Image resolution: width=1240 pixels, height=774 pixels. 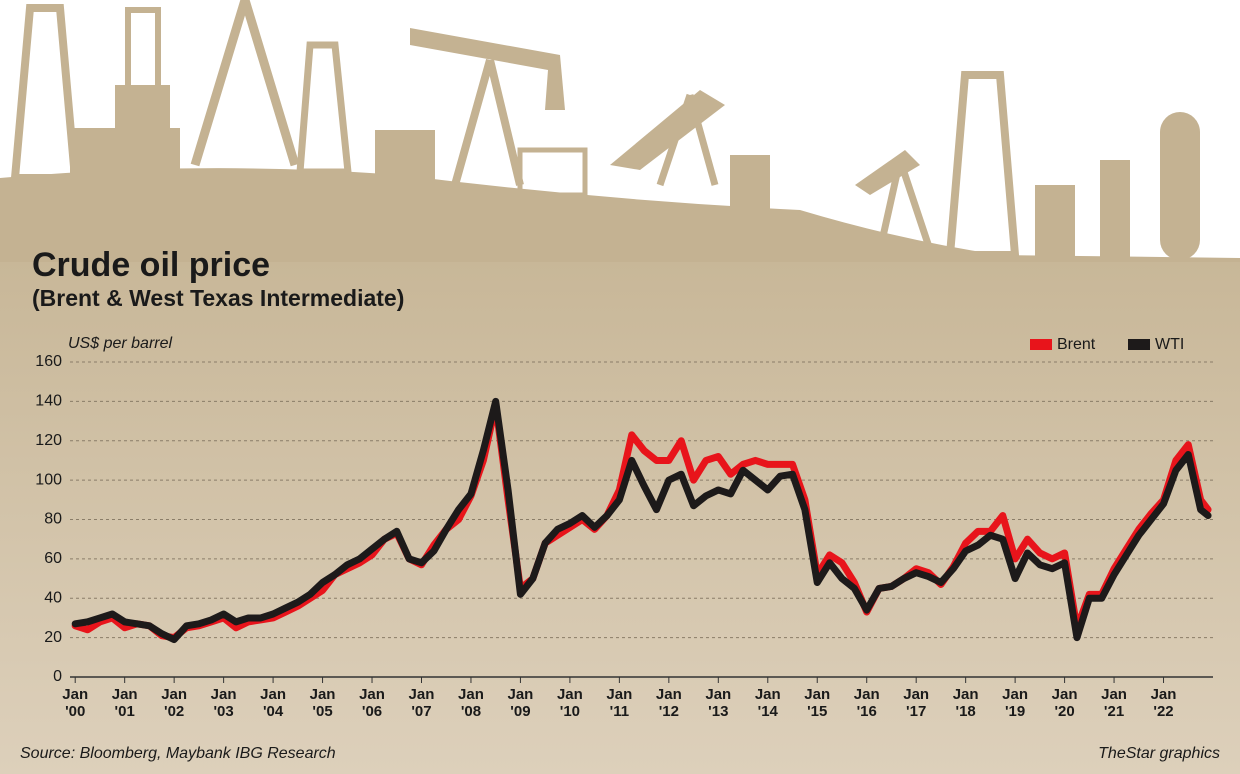 What do you see at coordinates (1114, 703) in the screenshot?
I see `x-tick-label: Jan '21` at bounding box center [1114, 703].